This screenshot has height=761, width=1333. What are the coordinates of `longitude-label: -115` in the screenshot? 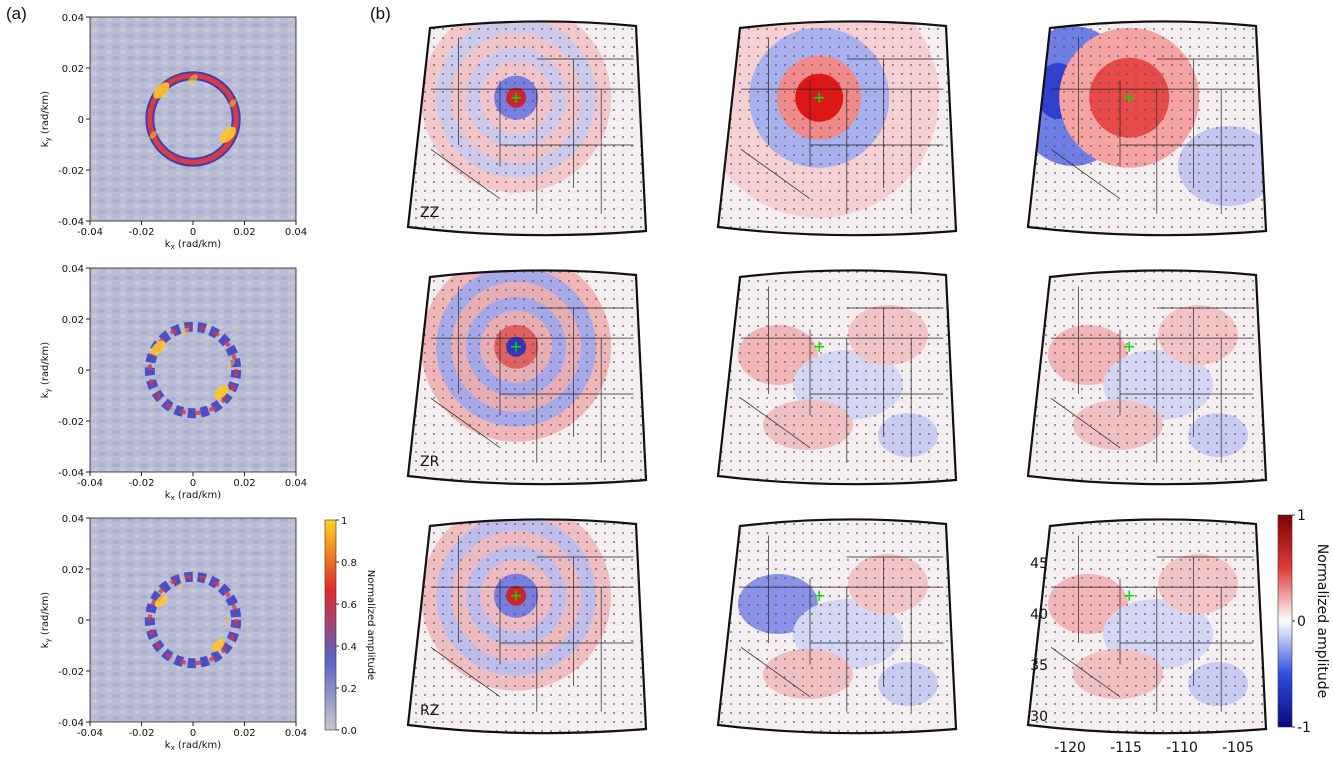 It's located at (1126, 748).